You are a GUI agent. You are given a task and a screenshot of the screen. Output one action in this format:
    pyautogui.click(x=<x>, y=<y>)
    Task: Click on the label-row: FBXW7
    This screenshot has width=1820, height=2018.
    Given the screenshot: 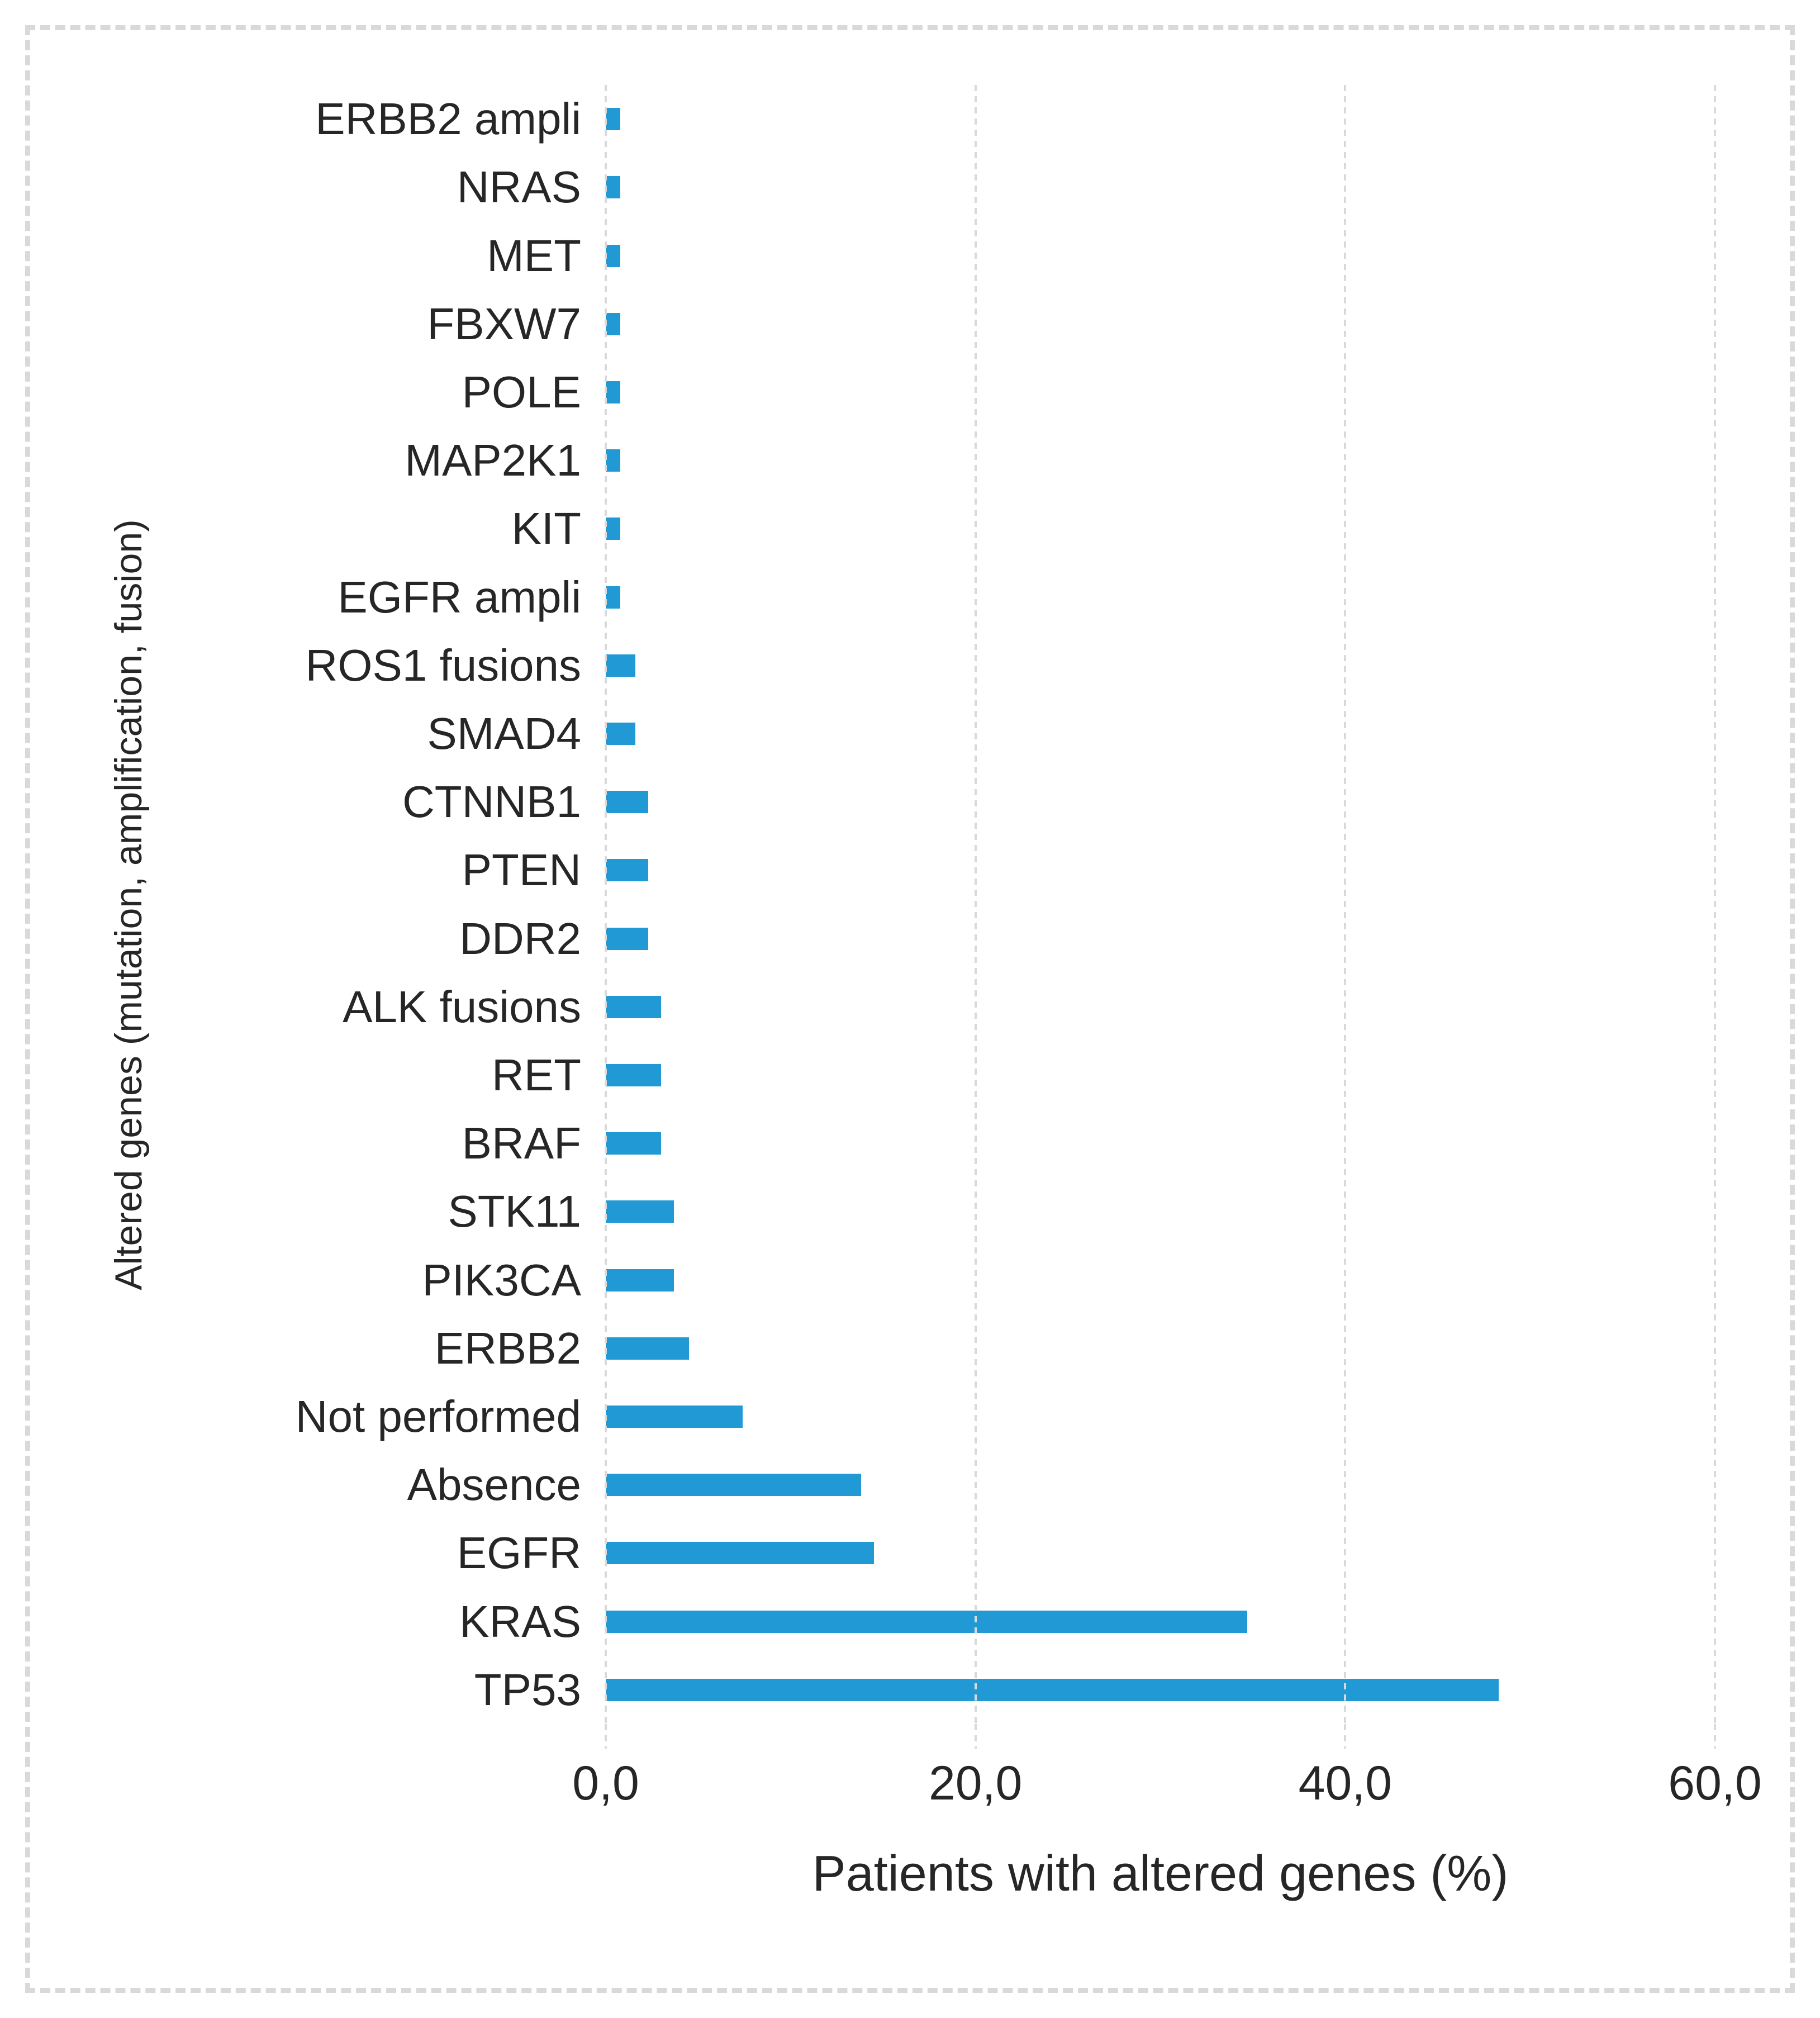 What is the action you would take?
    pyautogui.click(x=358, y=324)
    